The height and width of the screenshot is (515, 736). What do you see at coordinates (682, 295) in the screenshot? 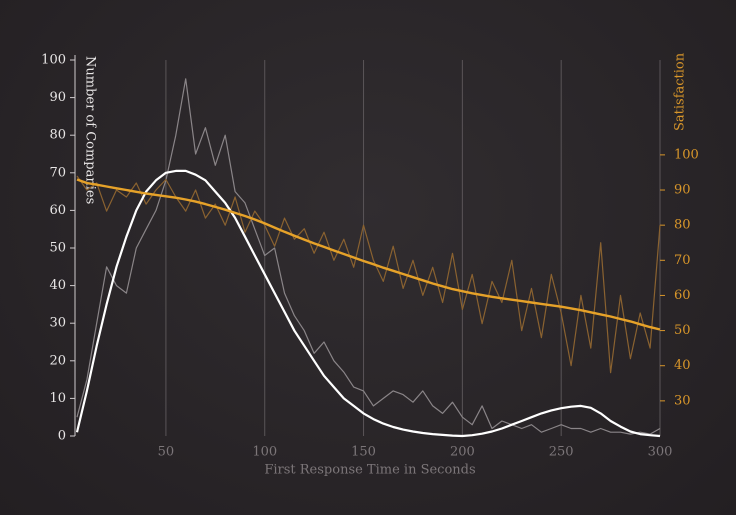
I see `y2-tick-label: 60` at bounding box center [682, 295].